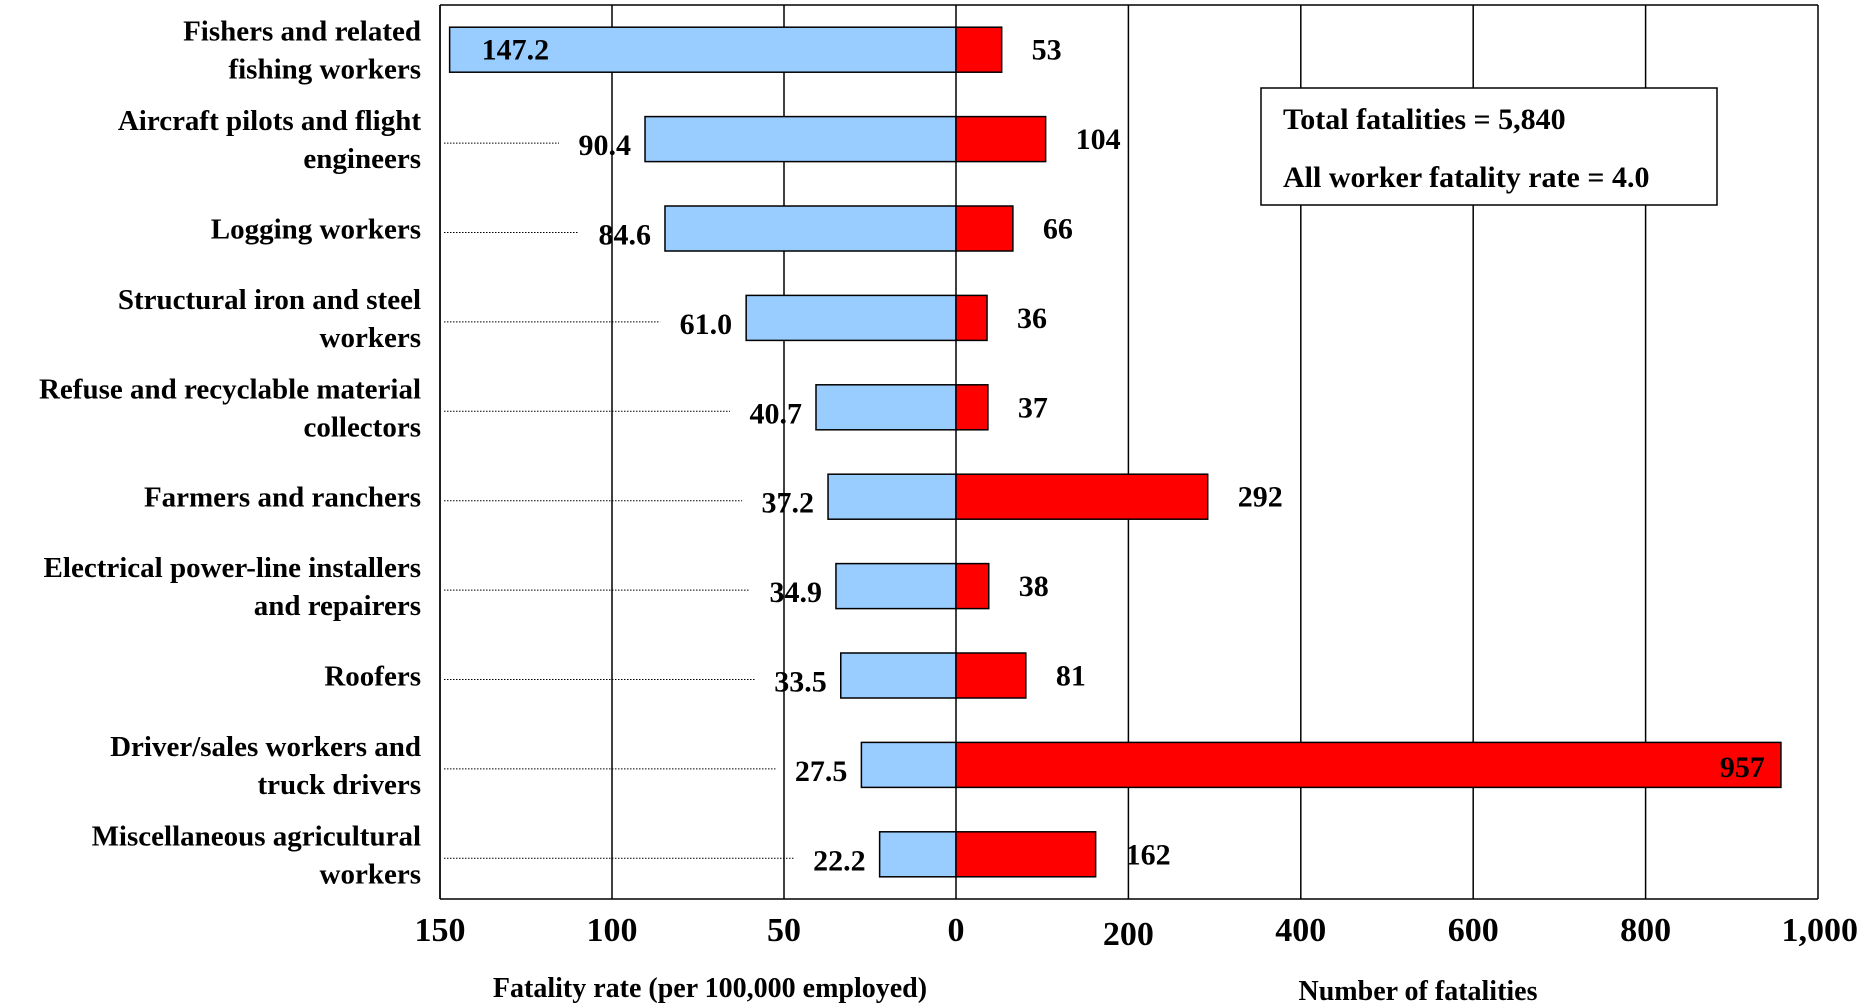 The image size is (1861, 1005). What do you see at coordinates (1260, 497) in the screenshot?
I see `fatalities-value-label: 292` at bounding box center [1260, 497].